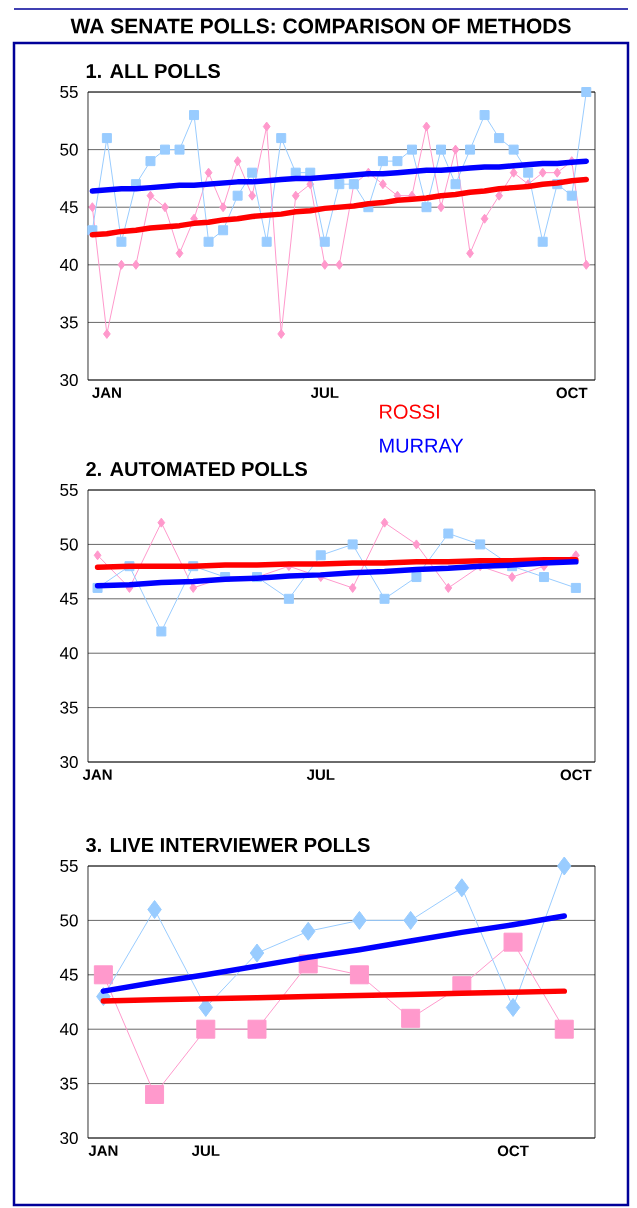 This screenshot has width=637, height=1208. I want to click on chart-title: 3. LIVE INTERVIEWER POLLS, so click(227, 845).